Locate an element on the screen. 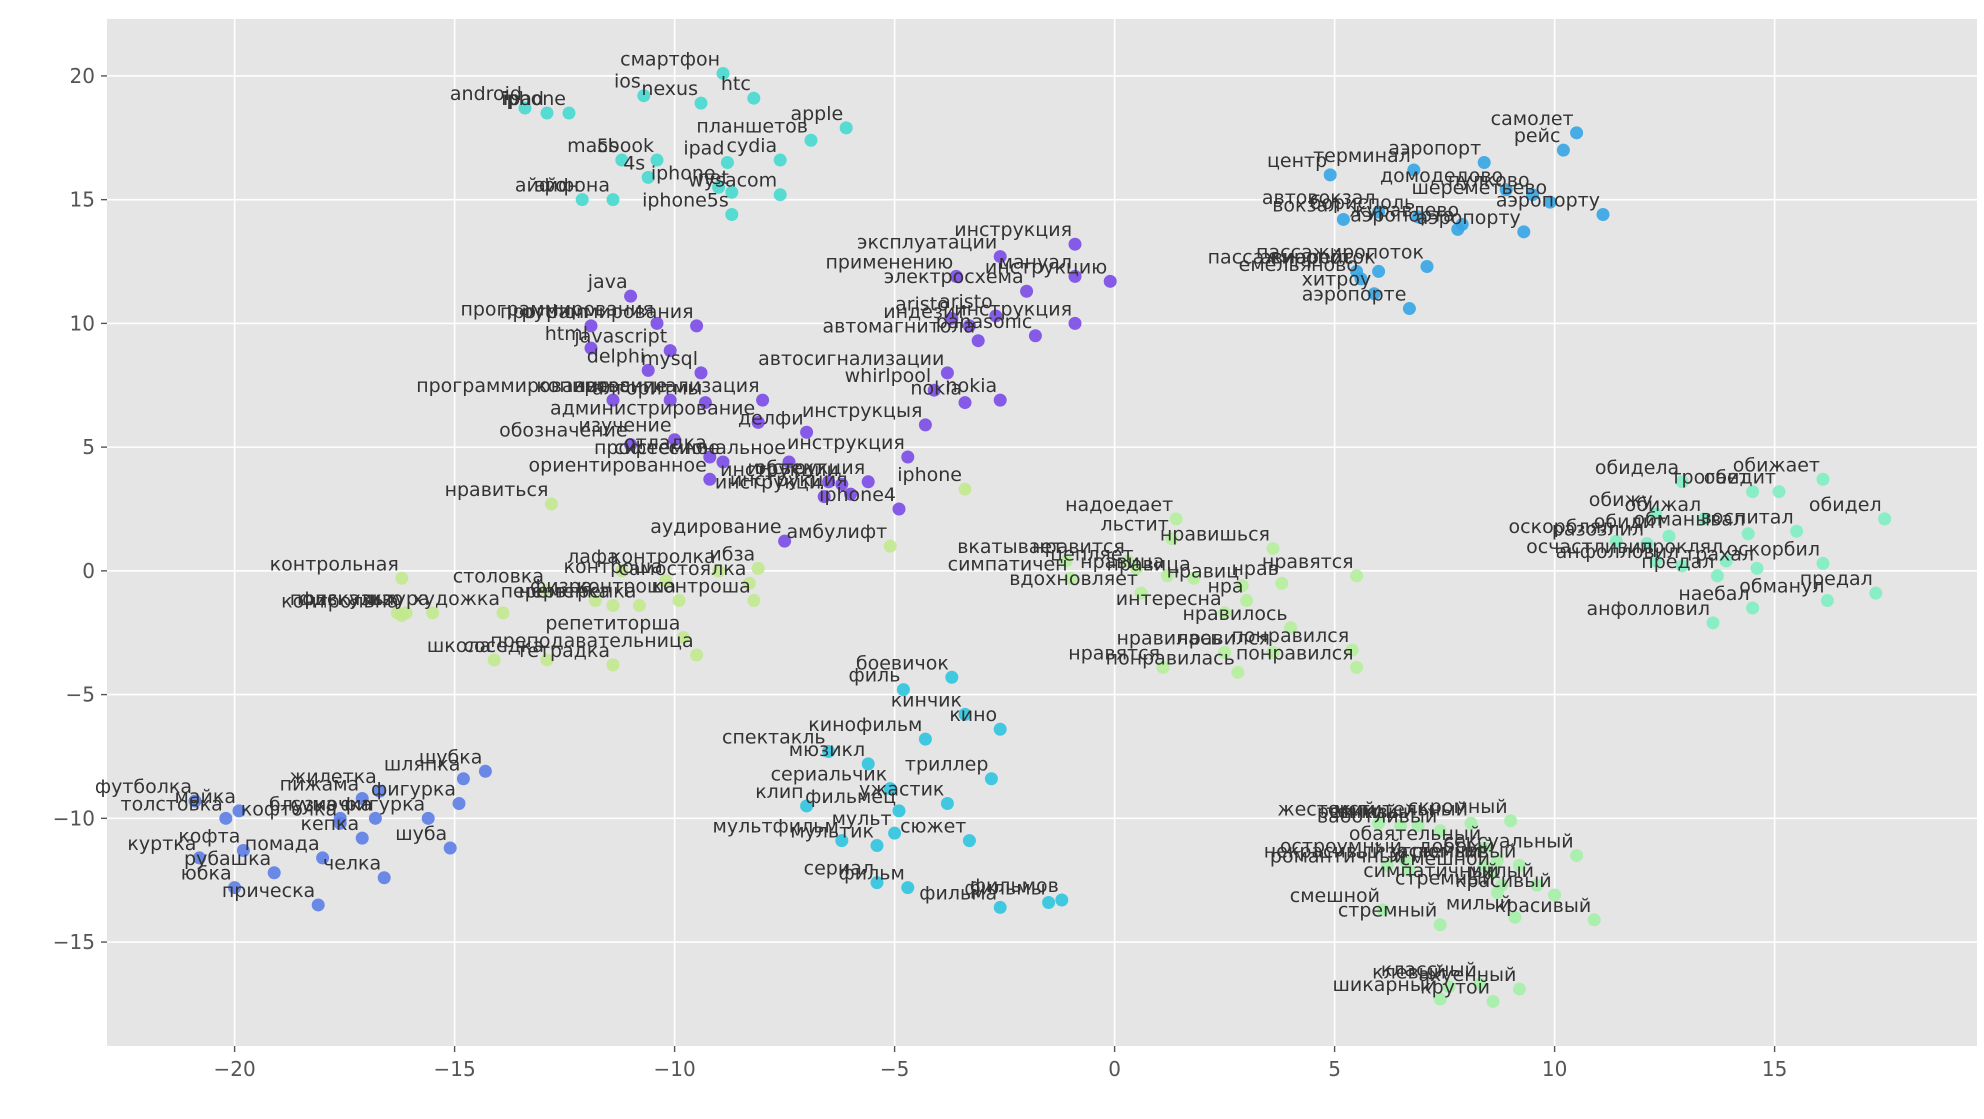 This screenshot has height=1119, width=1984. point-label: обозначение is located at coordinates (563, 431).